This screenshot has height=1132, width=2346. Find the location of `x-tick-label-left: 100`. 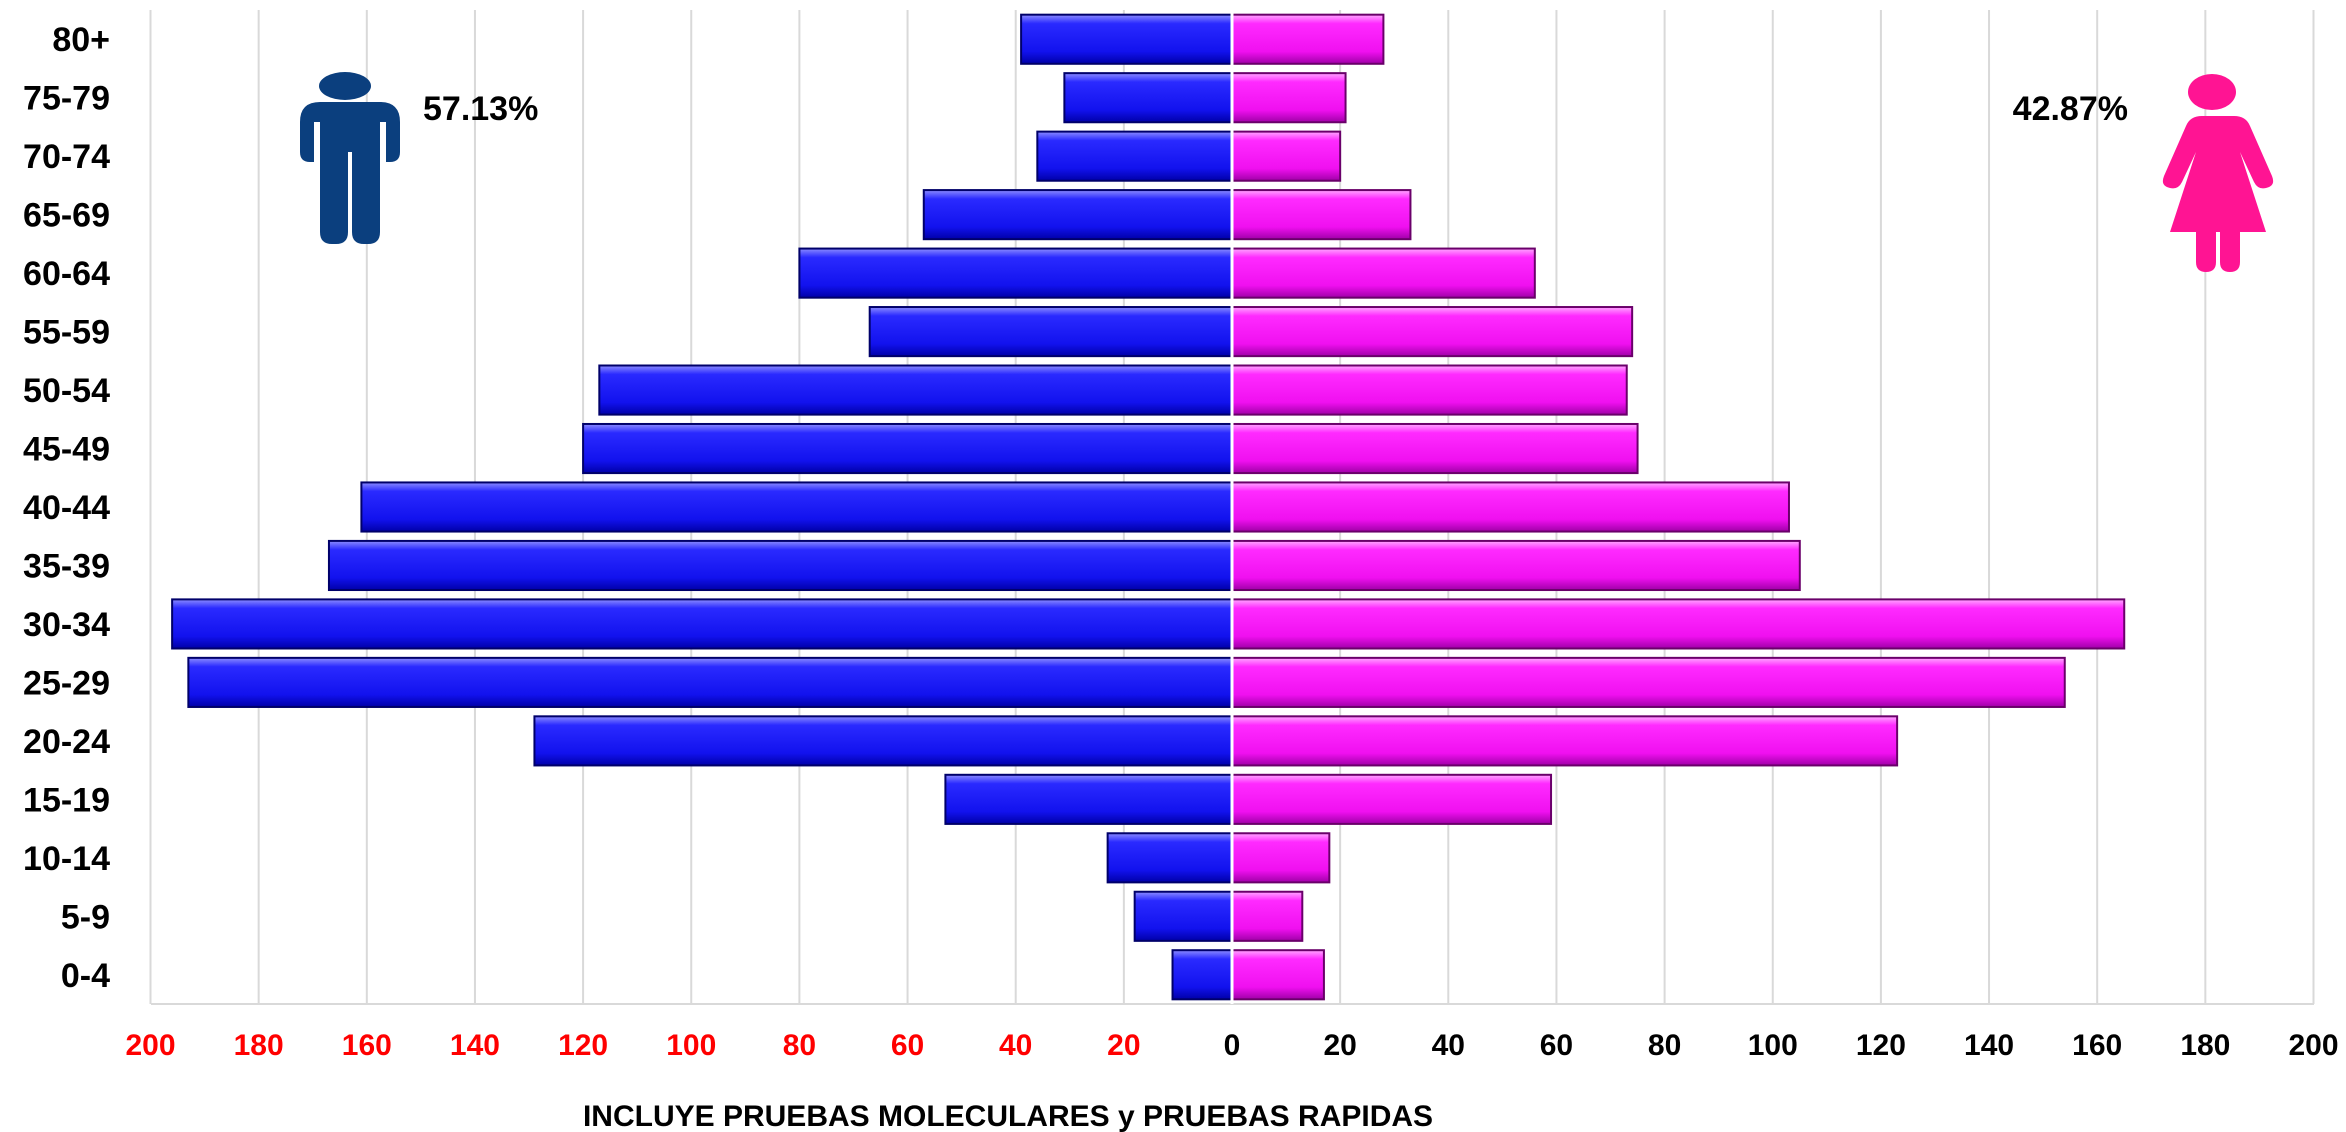

x-tick-label-left: 100 is located at coordinates (691, 1045).